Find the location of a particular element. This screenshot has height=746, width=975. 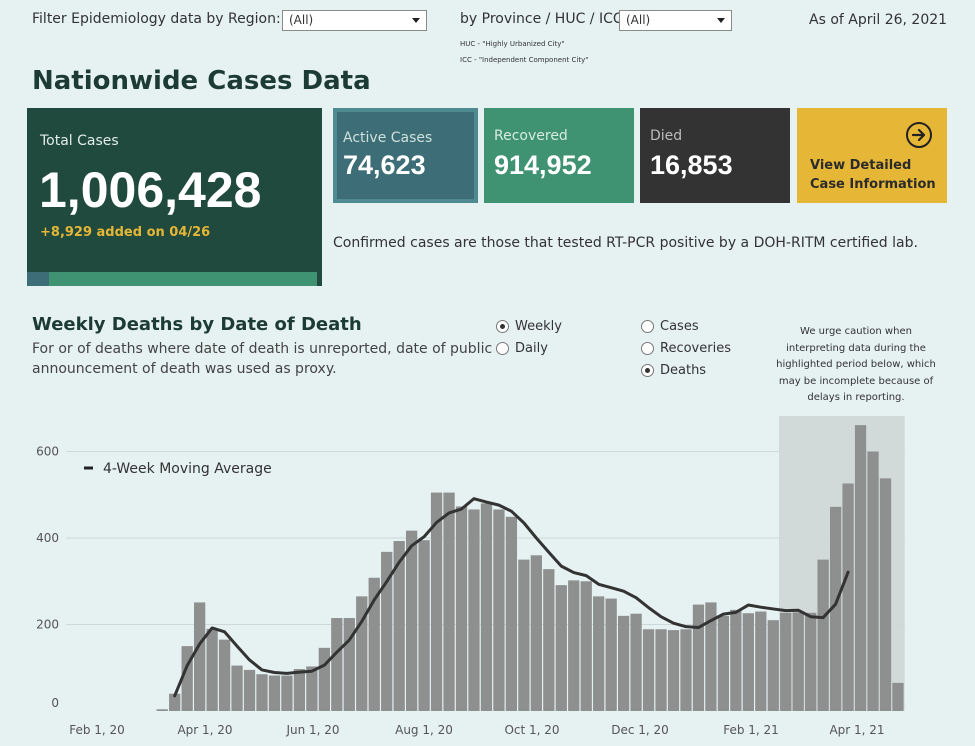

total-cases-value: 1,006,428 is located at coordinates (150, 190).